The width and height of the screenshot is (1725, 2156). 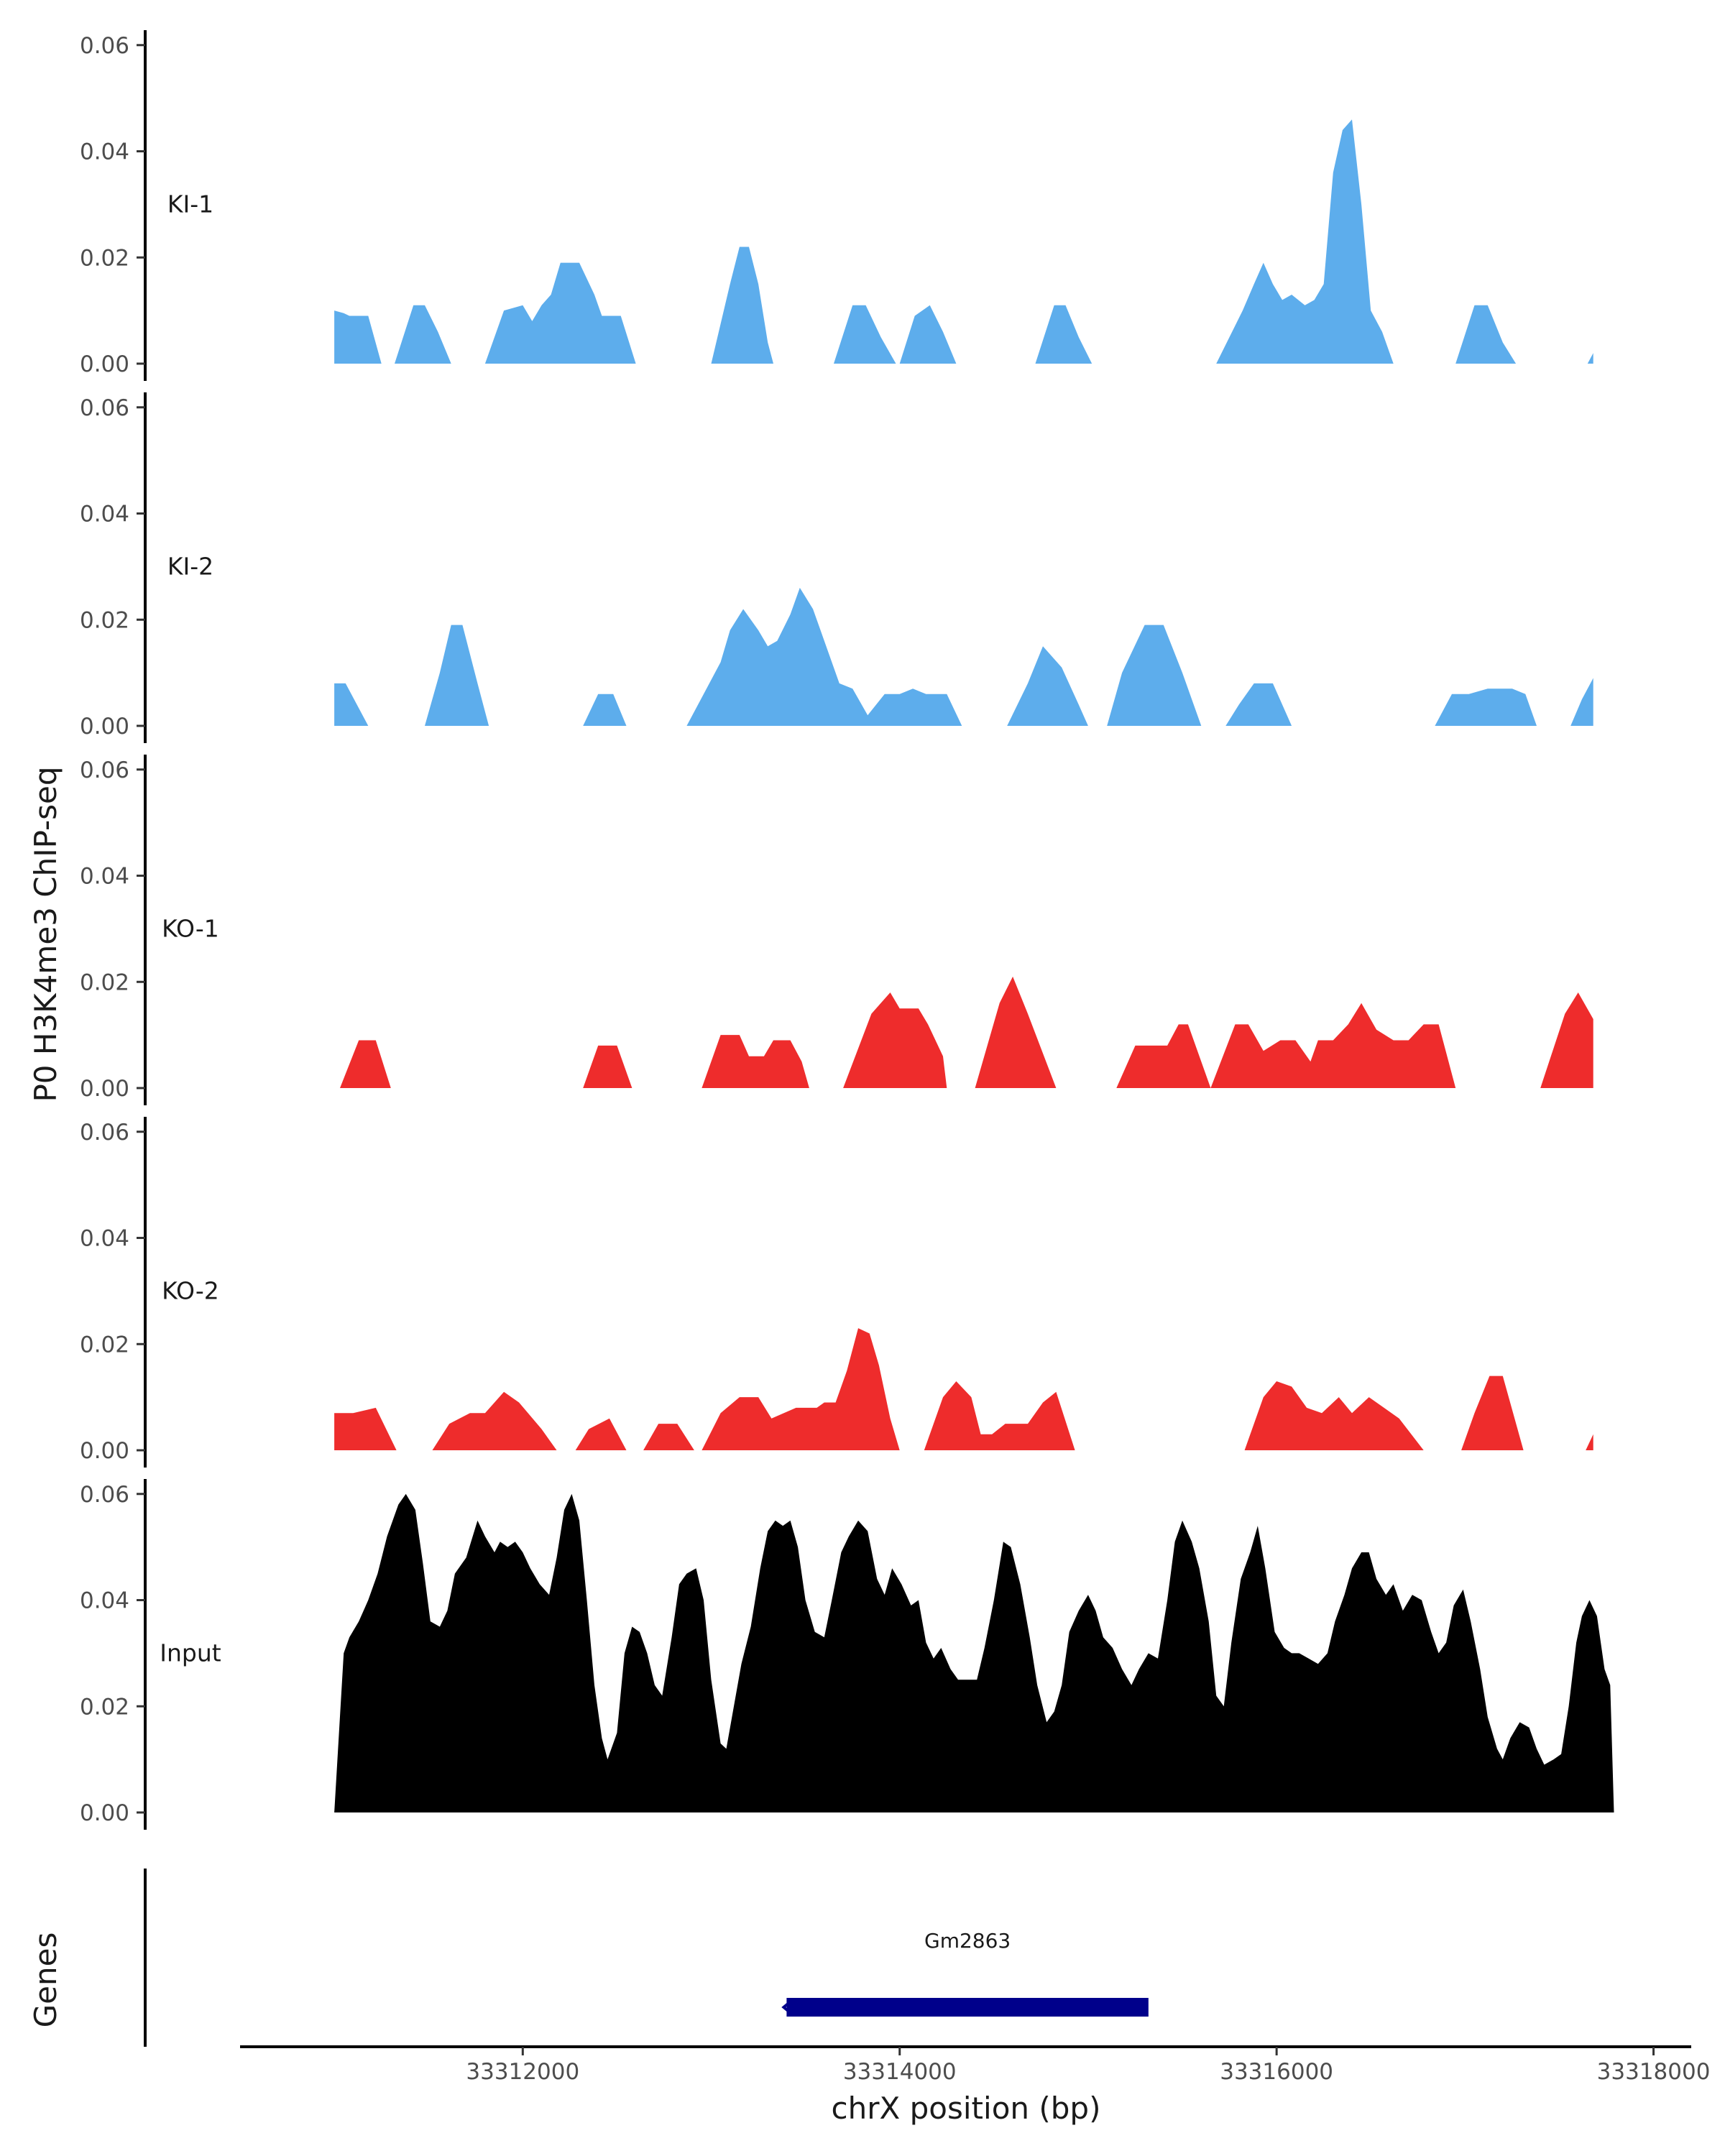 What do you see at coordinates (190, 928) in the screenshot?
I see `track-label-ko-1: KO-1` at bounding box center [190, 928].